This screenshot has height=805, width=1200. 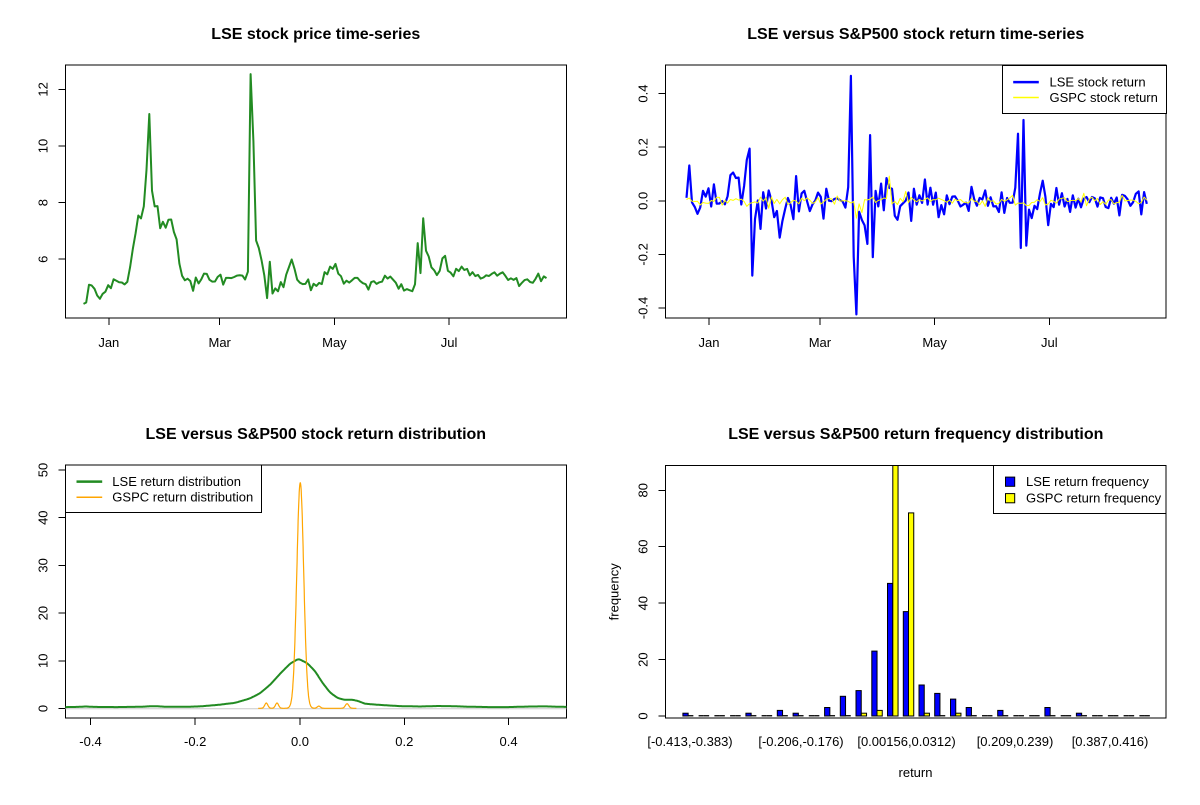 What do you see at coordinates (1098, 82) in the screenshot?
I see `svg-text: LSE stock return` at bounding box center [1098, 82].